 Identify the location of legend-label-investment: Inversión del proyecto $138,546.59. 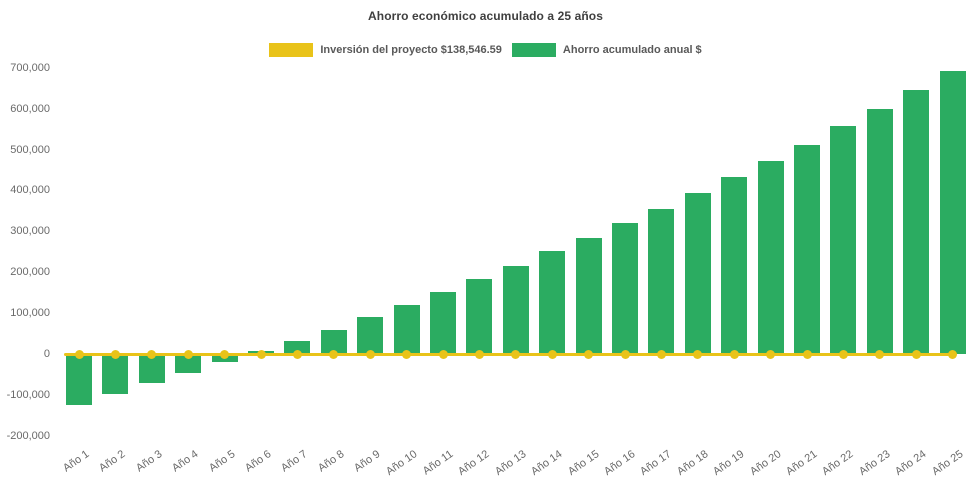
(411, 50).